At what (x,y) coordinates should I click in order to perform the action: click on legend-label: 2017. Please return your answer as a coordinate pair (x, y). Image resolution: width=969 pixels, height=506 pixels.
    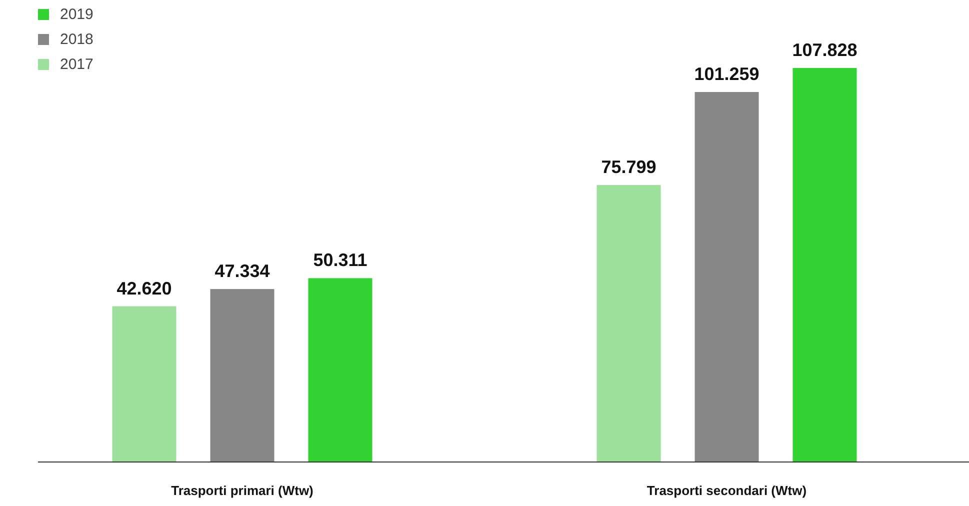
    Looking at the image, I should click on (77, 64).